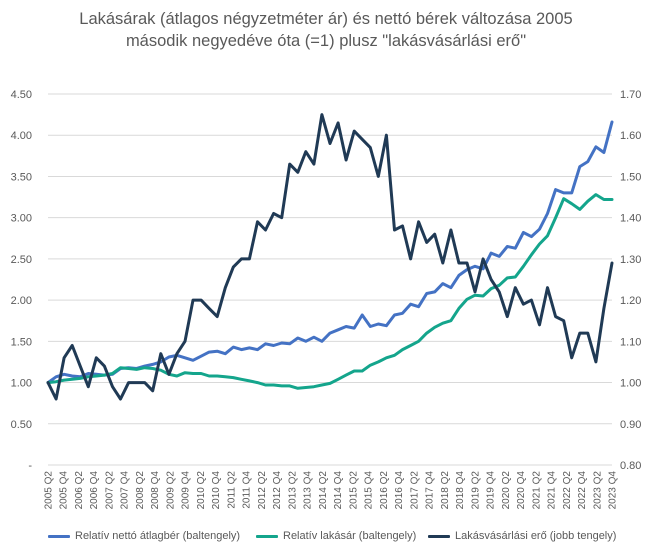 The height and width of the screenshot is (555, 652). Describe the element at coordinates (630, 177) in the screenshot. I see `right-tick-label: 1.50` at that location.